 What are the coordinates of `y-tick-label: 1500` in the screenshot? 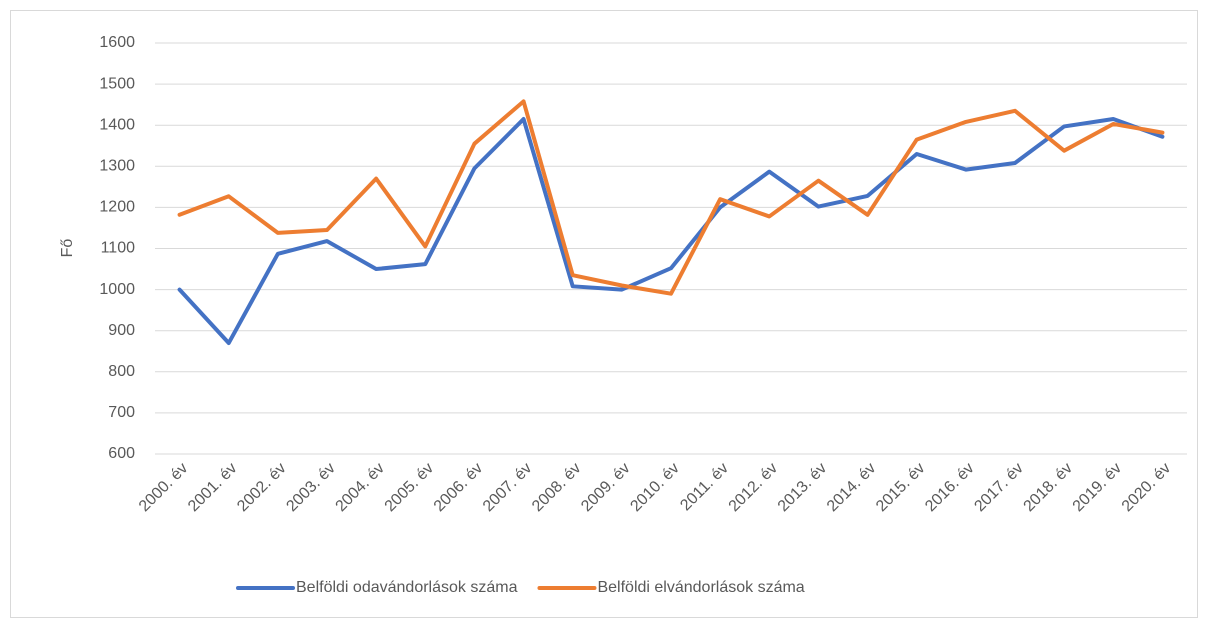 It's located at (117, 83).